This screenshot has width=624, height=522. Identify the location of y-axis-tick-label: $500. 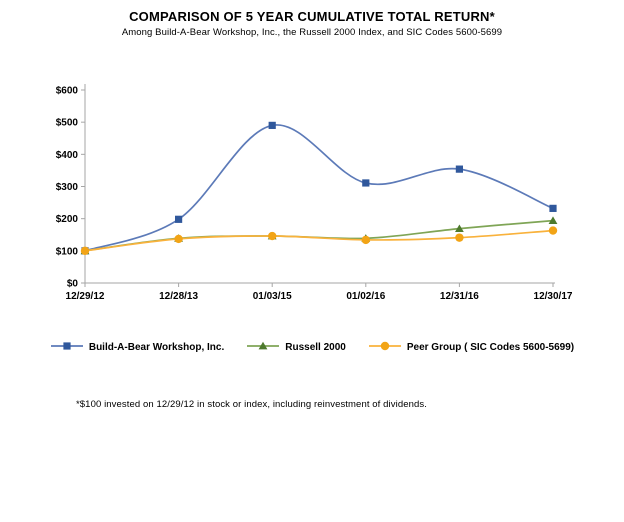
(67, 123).